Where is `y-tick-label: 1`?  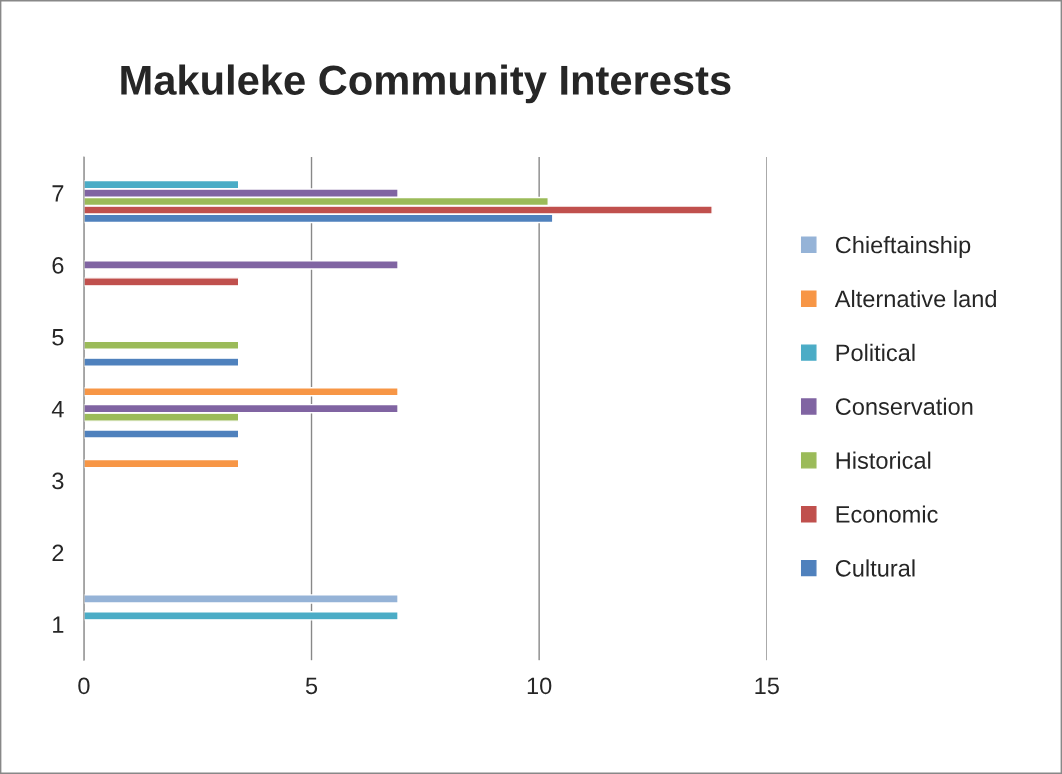
y-tick-label: 1 is located at coordinates (58, 624).